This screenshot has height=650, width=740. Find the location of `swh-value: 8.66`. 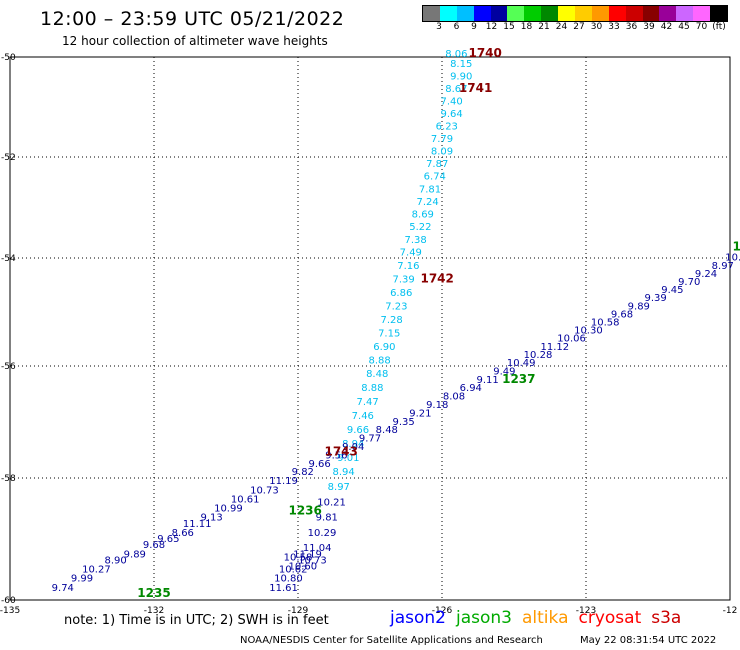

swh-value: 8.66 is located at coordinates (183, 533).